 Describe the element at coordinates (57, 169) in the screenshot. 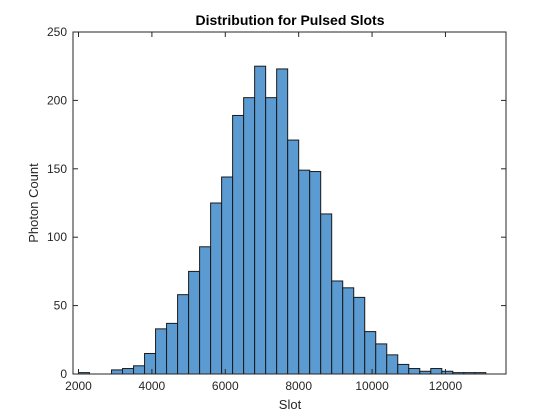

I see `y-tick-label: 150` at that location.